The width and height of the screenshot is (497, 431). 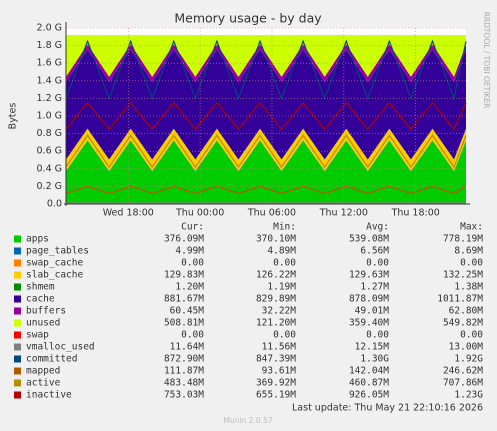 What do you see at coordinates (276, 239) in the screenshot?
I see `legend-value: 370.10M` at bounding box center [276, 239].